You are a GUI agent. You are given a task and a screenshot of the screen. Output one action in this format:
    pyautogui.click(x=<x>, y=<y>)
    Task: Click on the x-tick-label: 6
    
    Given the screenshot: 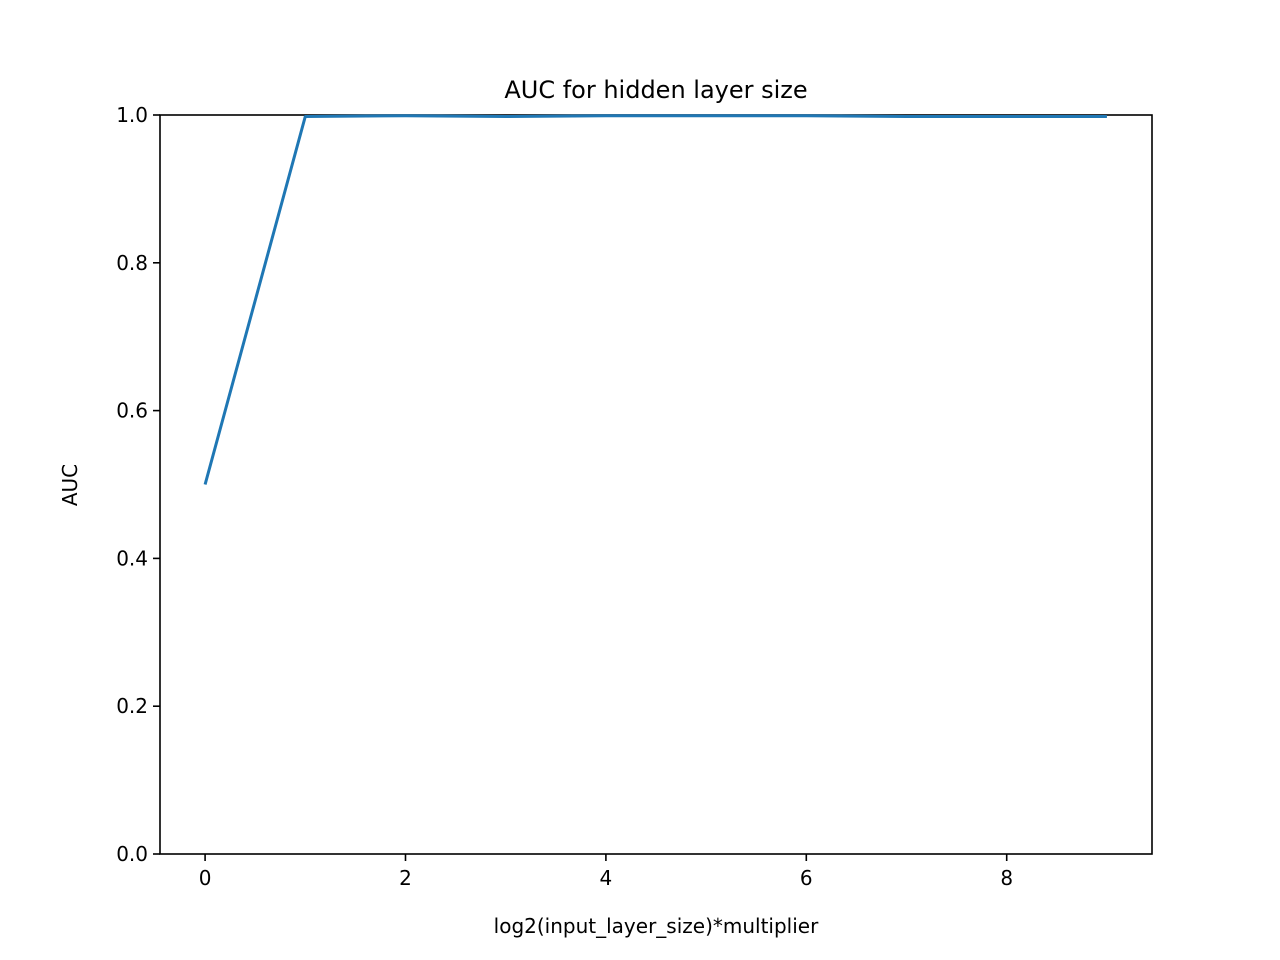 What is the action you would take?
    pyautogui.click(x=806, y=878)
    